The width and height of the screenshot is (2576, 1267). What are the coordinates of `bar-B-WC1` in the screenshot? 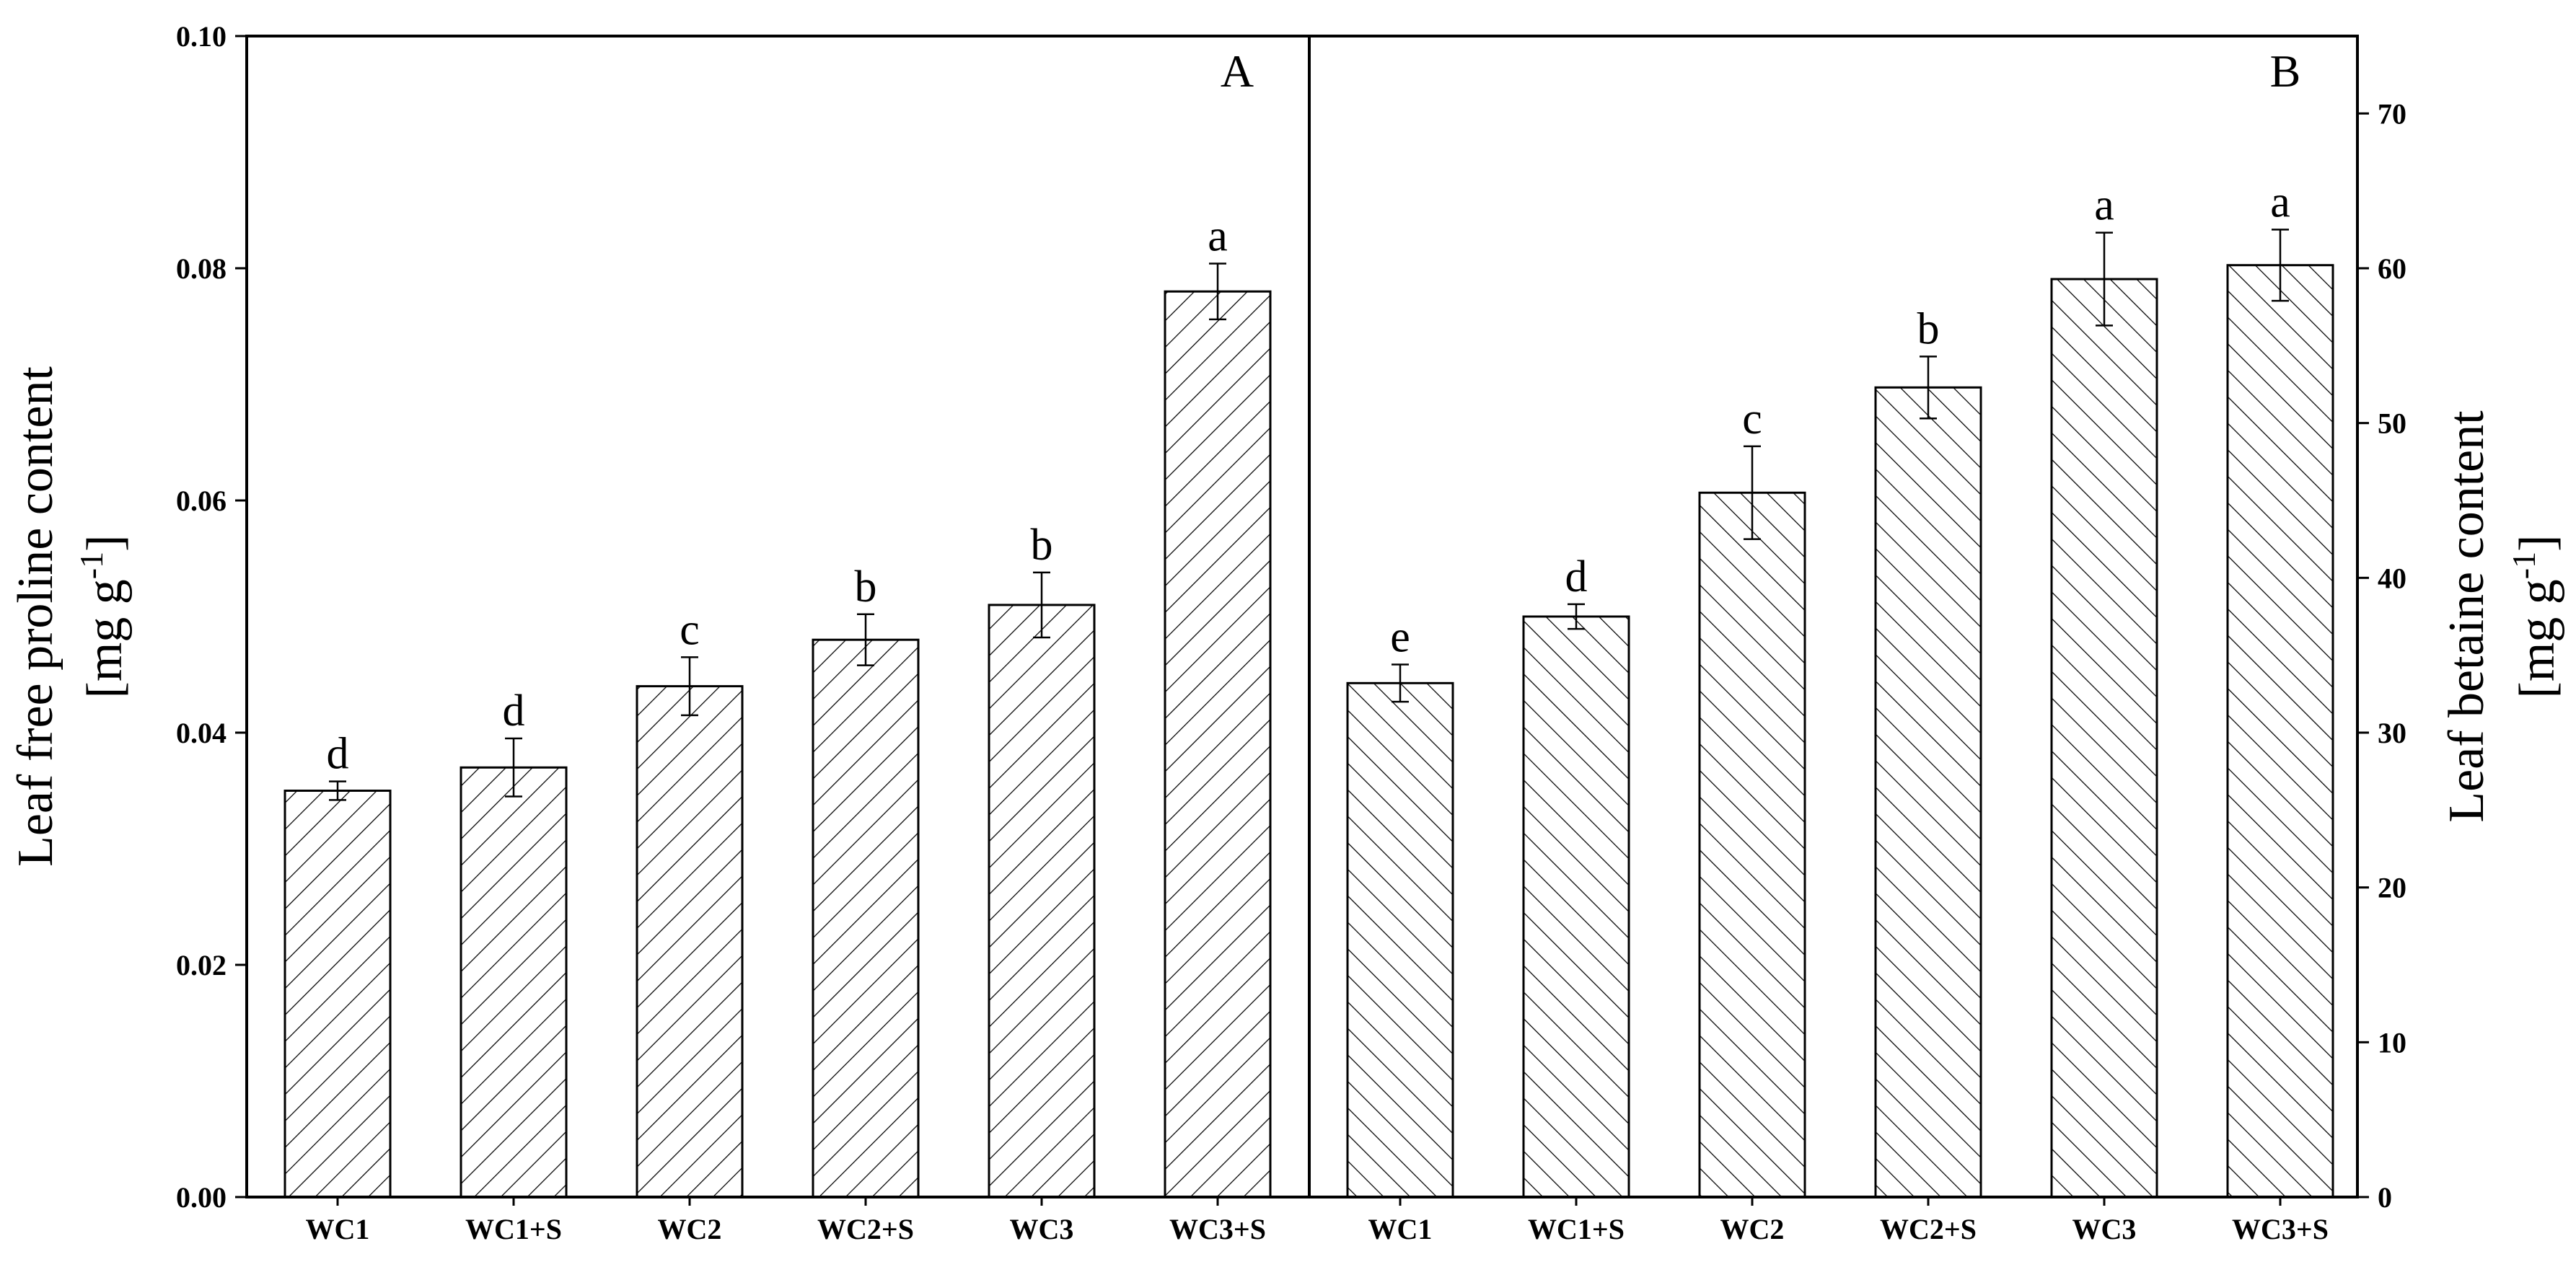 It's located at (1400, 939).